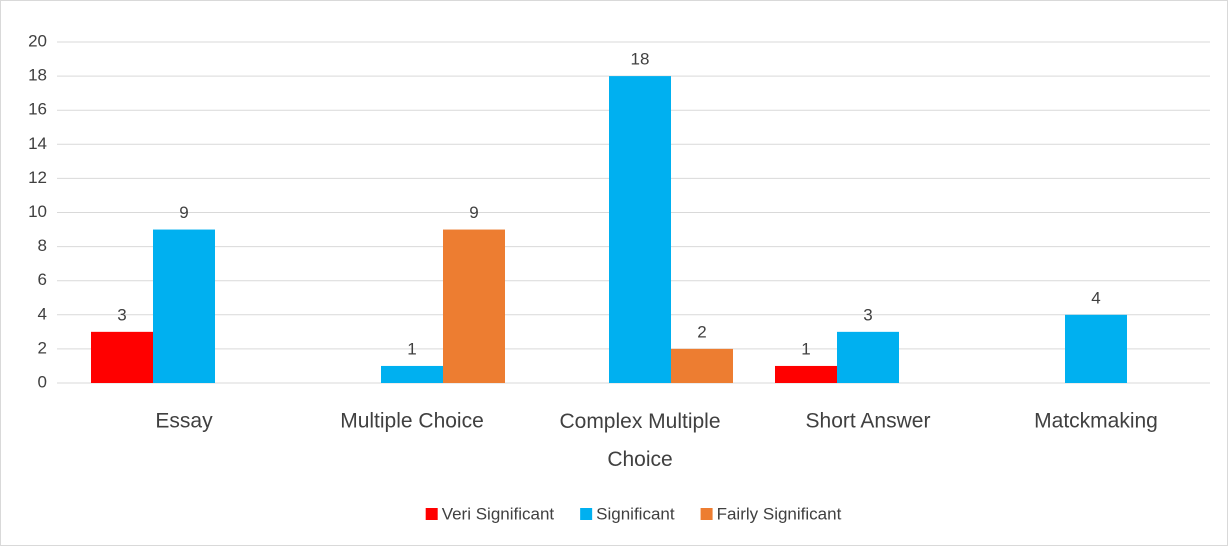 This screenshot has width=1228, height=546. Describe the element at coordinates (1096, 421) in the screenshot. I see `x-tick-label: Matckmaking` at that location.